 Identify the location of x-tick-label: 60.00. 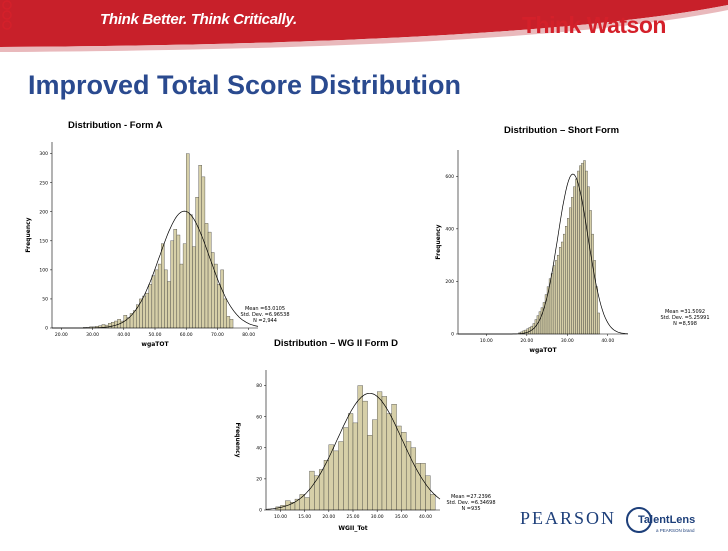
(186, 335).